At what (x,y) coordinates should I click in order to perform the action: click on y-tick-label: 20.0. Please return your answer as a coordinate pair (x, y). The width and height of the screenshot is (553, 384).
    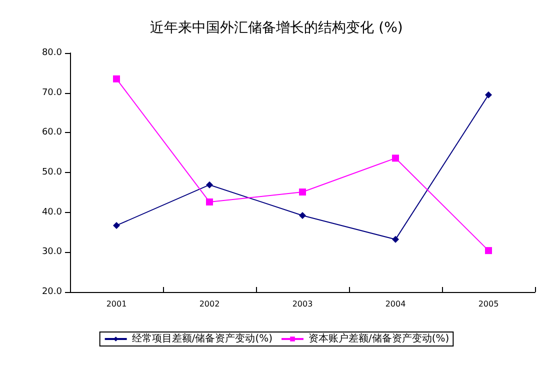
    Looking at the image, I should click on (52, 292).